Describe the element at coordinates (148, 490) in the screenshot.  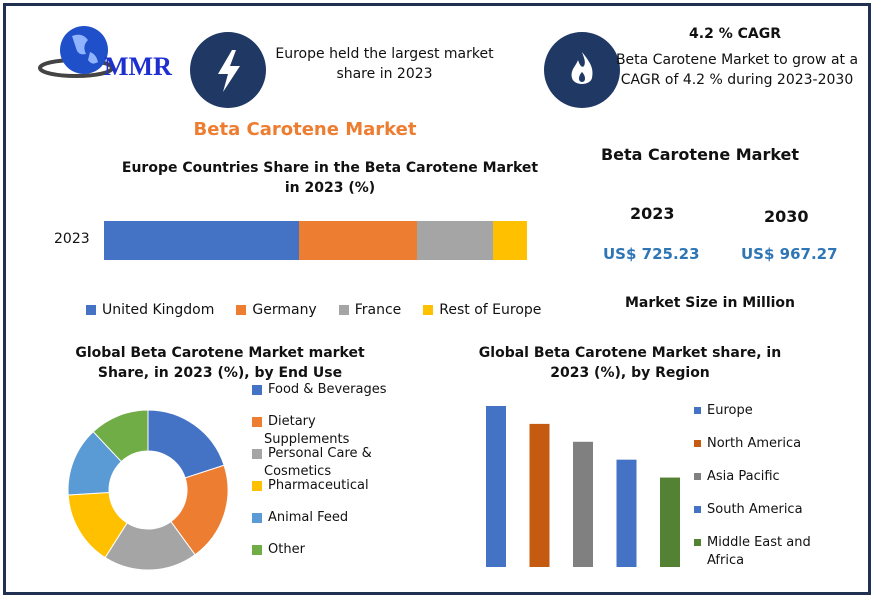
I see `end-use-donut-chart` at that location.